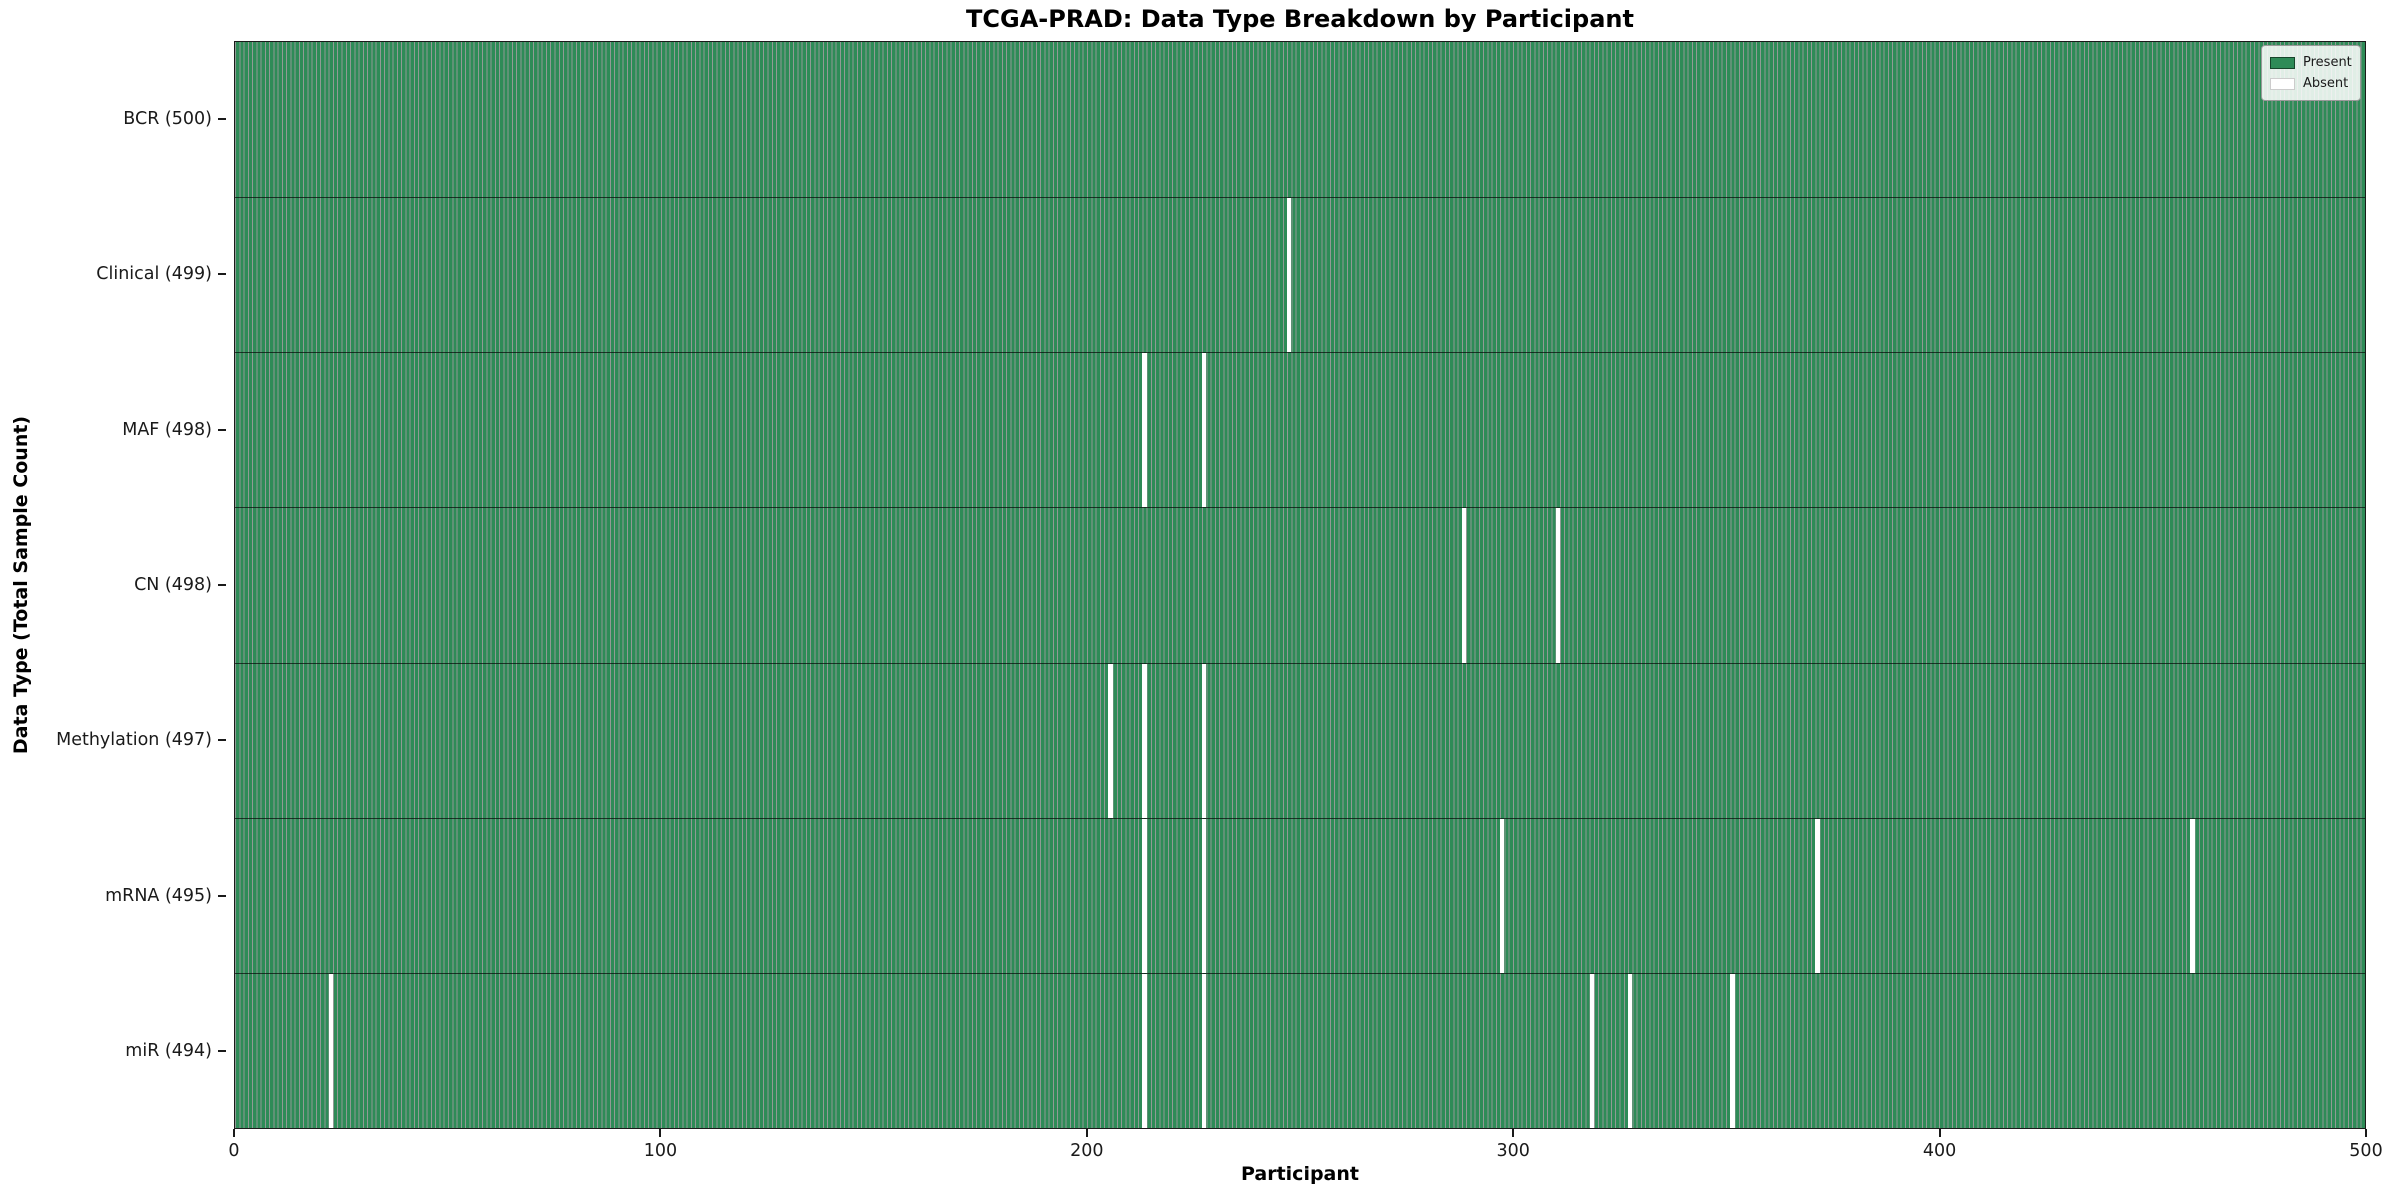 Image resolution: width=2400 pixels, height=1200 pixels. I want to click on y-tick-label-cn: CN (498), so click(173, 585).